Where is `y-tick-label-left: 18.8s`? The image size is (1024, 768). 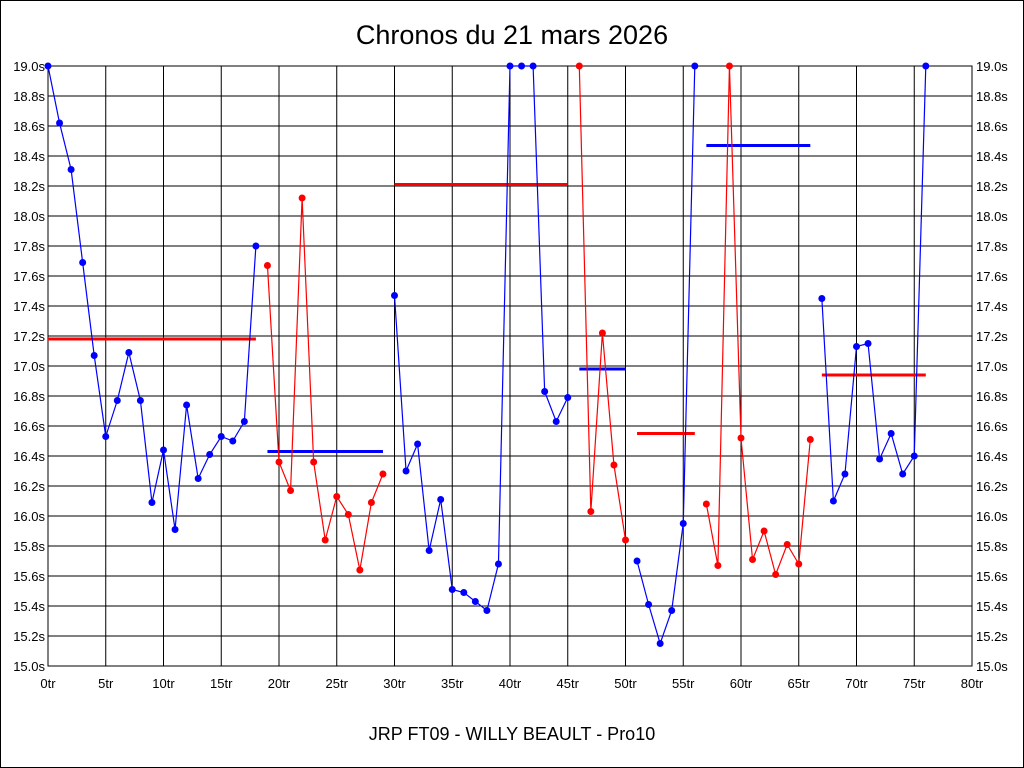 y-tick-label-left: 18.8s is located at coordinates (29, 96).